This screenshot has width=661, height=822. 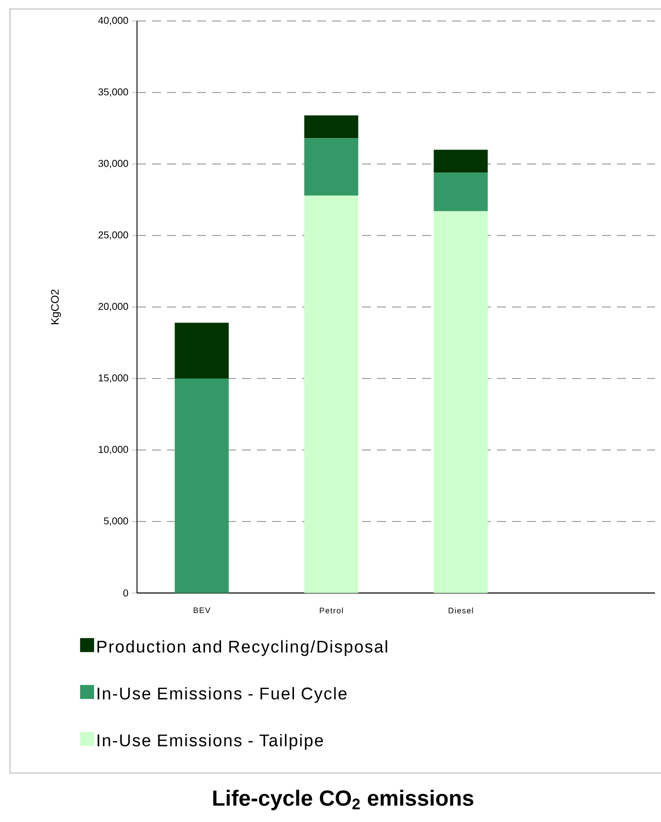 I want to click on y-axis-title: KgCO2, so click(x=56, y=307).